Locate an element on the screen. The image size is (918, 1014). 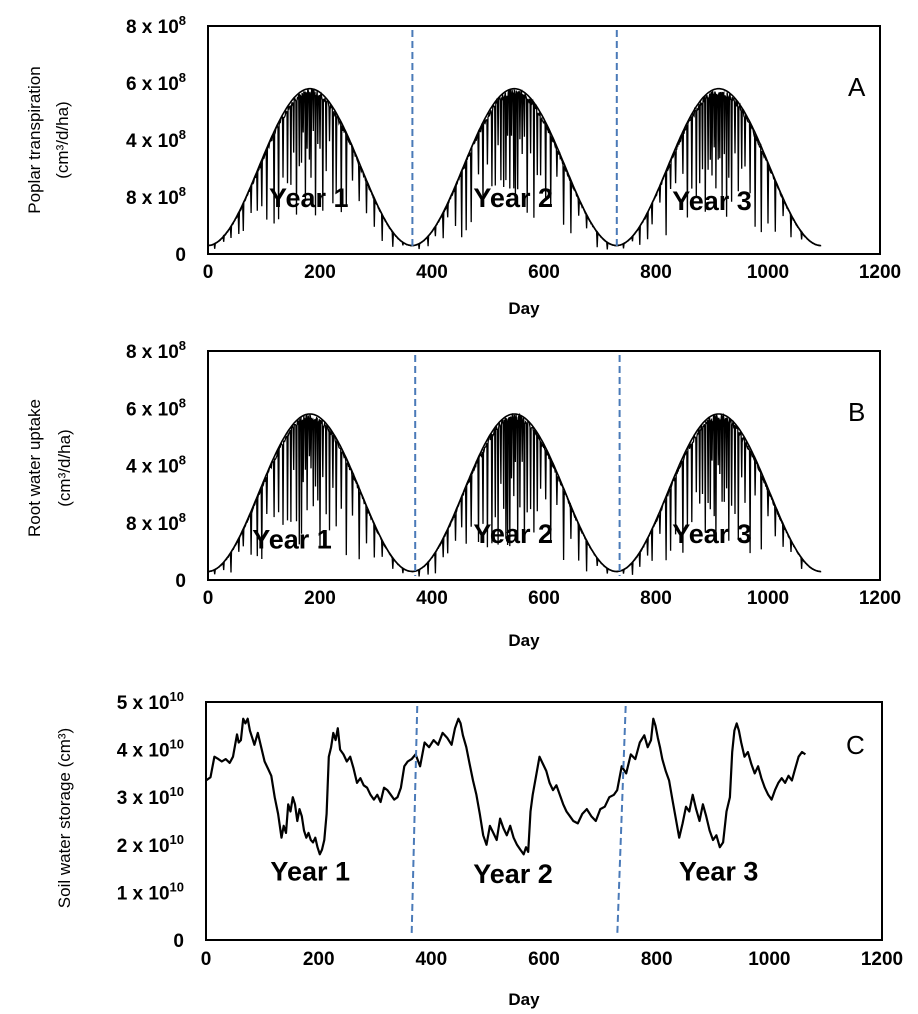
y-axis-label: Poplar transpiration is located at coordinates (34, 139).